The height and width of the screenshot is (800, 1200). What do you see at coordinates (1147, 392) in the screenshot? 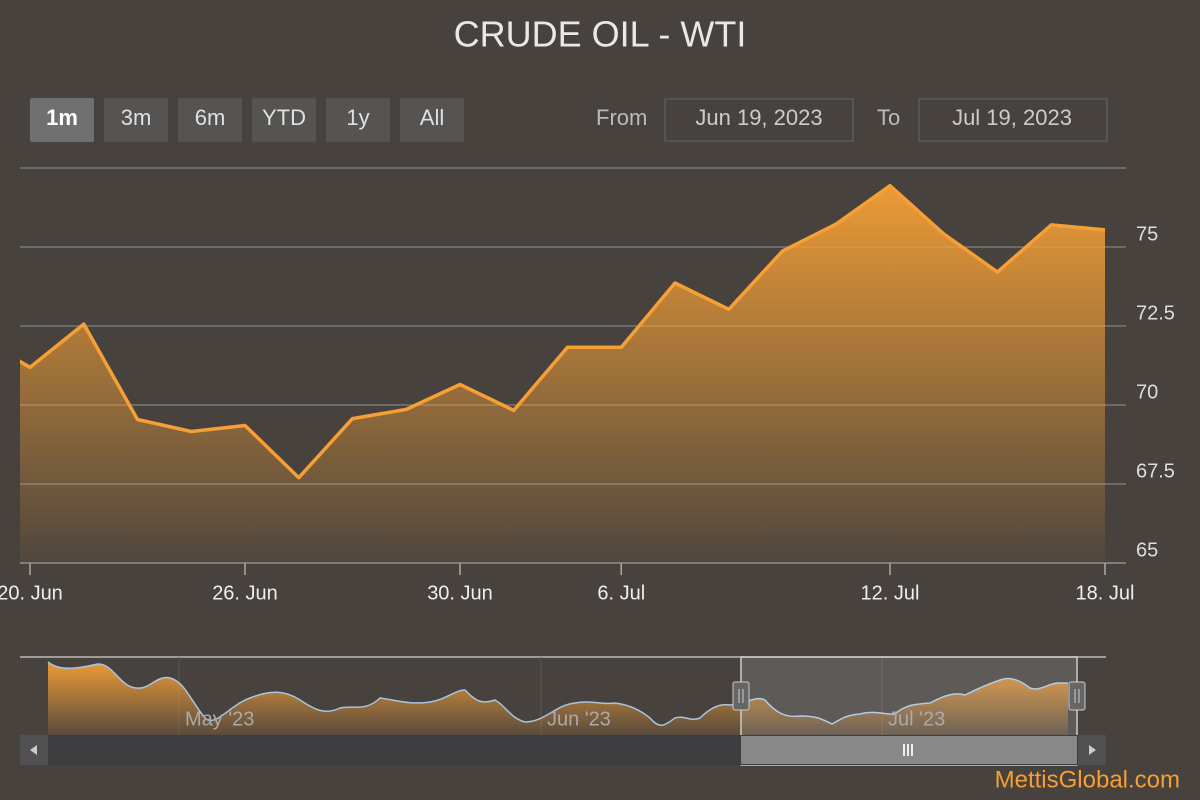
I see `y-tick-label: 70` at bounding box center [1147, 392].